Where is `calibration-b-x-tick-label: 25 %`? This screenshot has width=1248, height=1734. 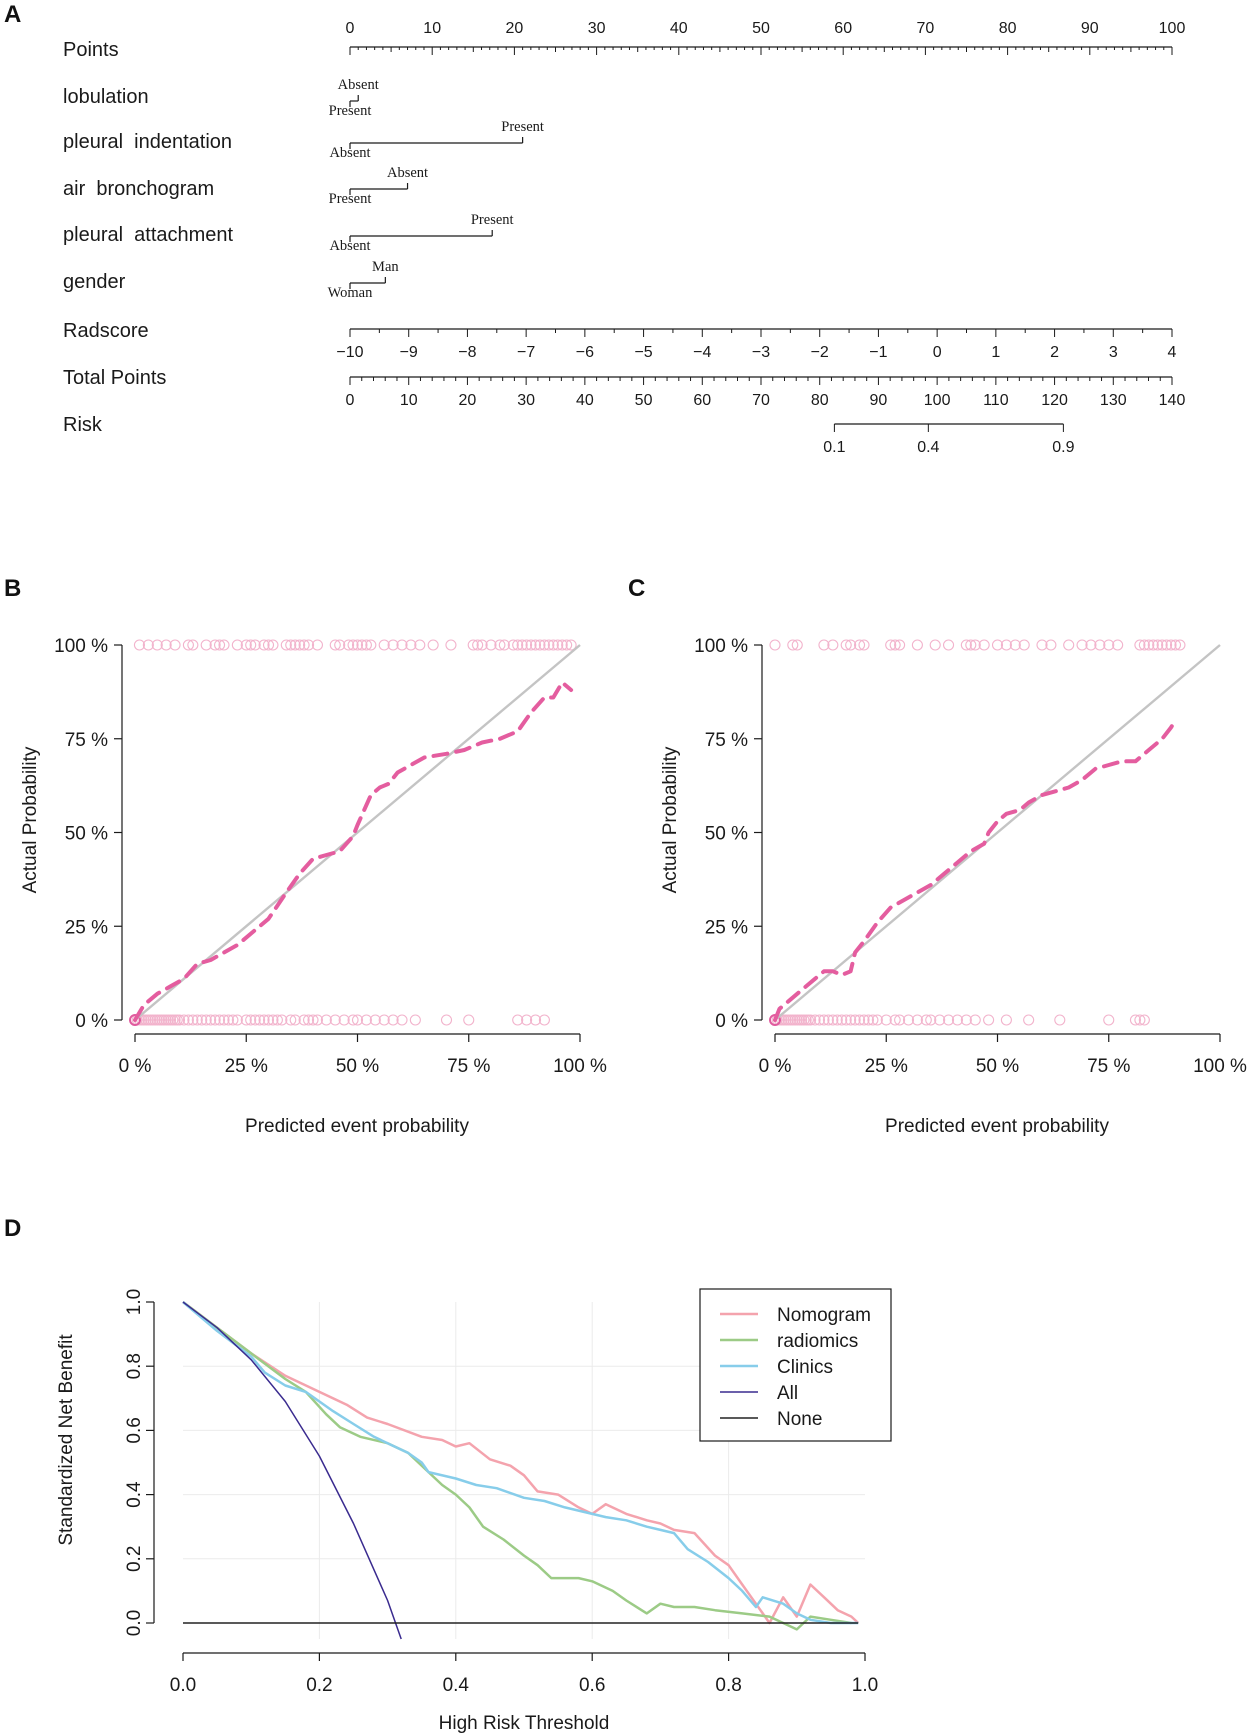
calibration-b-x-tick-label: 25 % is located at coordinates (246, 1066).